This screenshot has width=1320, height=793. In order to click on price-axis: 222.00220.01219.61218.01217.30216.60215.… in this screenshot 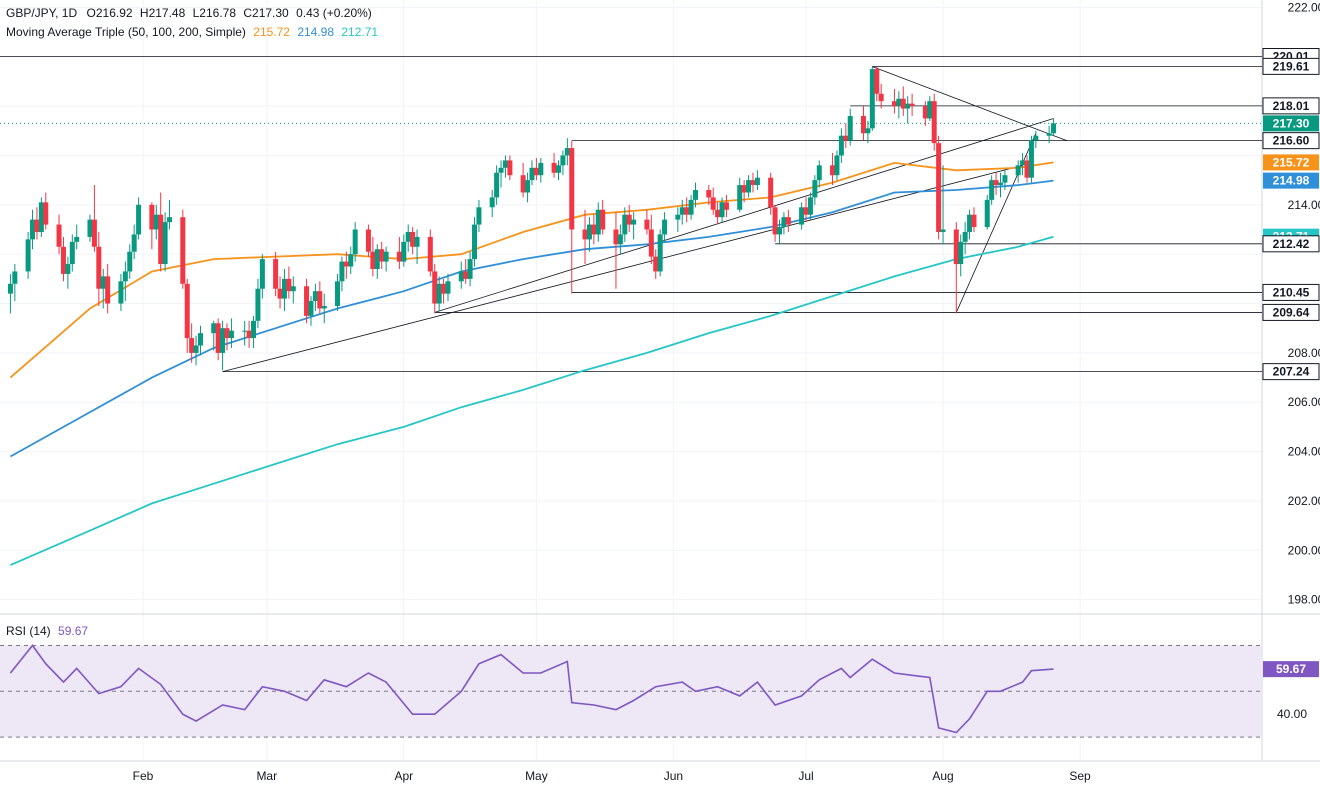, I will do `click(1291, 360)`.